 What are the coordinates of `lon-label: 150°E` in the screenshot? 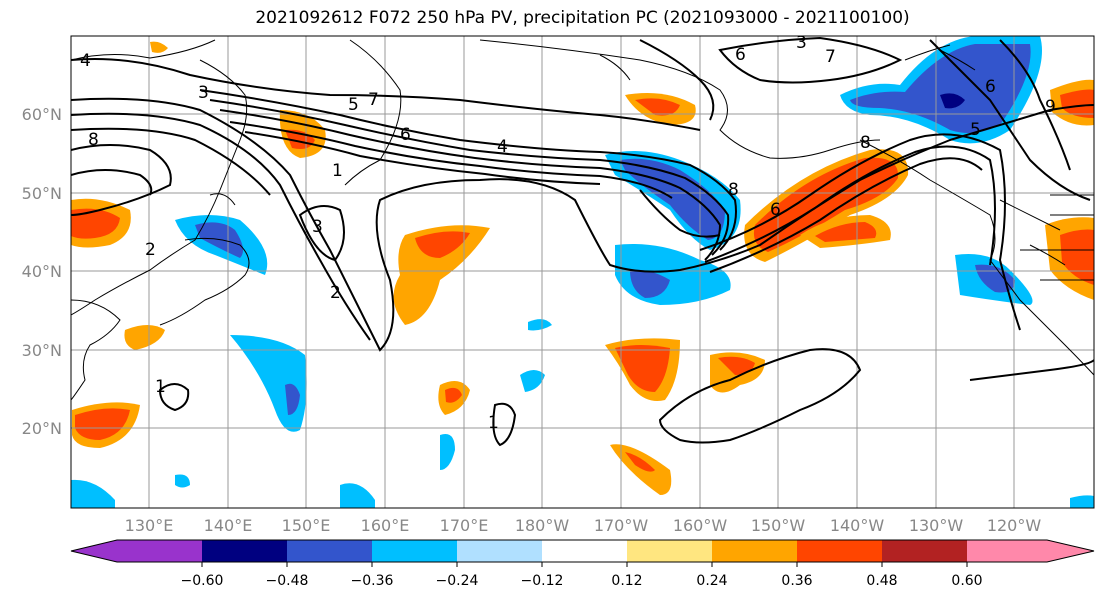 It's located at (306, 525).